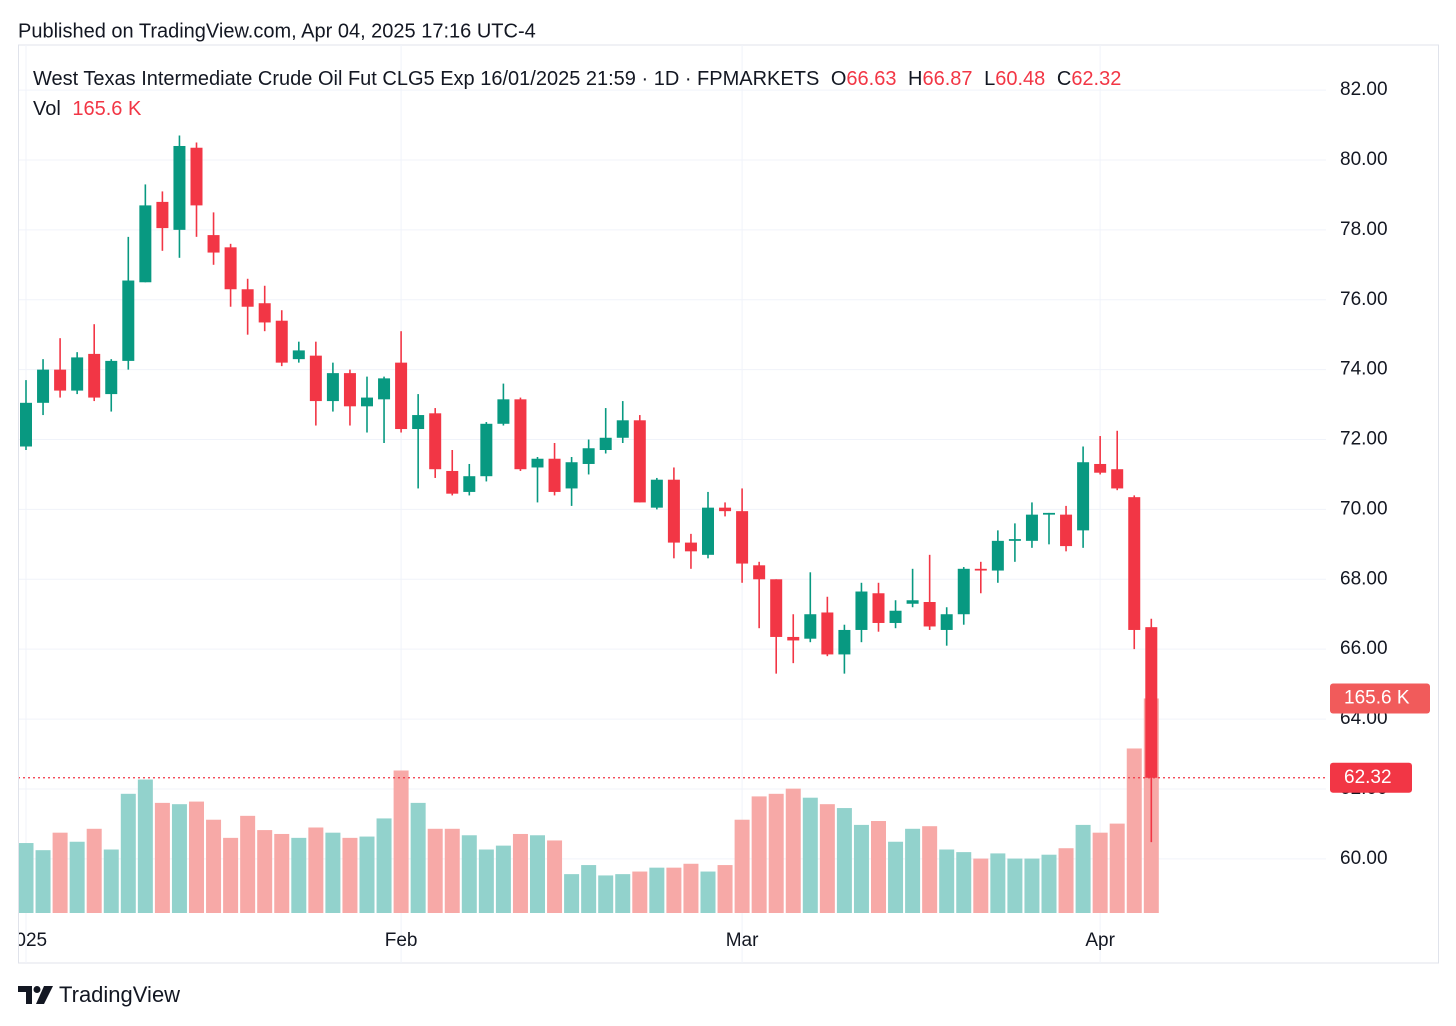 This screenshot has width=1456, height=1026. I want to click on x-tick-label: 2025, so click(26, 940).